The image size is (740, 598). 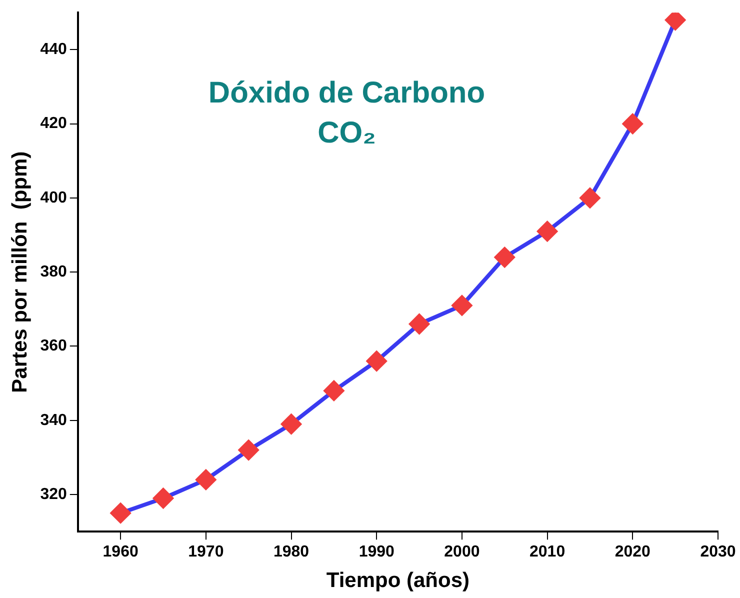 I want to click on x-tick-label: 1980, so click(x=291, y=552).